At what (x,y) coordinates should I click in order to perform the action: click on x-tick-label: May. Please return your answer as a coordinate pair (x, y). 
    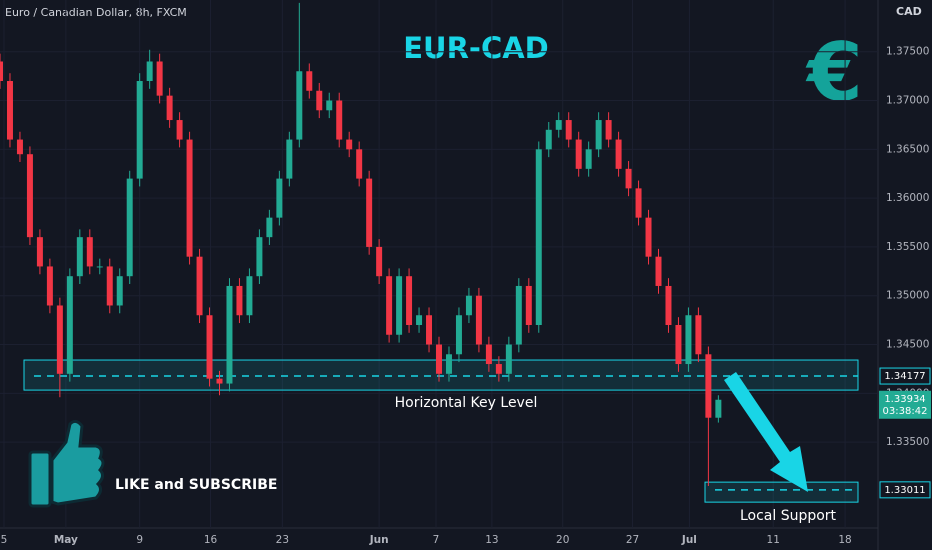
    Looking at the image, I should click on (66, 540).